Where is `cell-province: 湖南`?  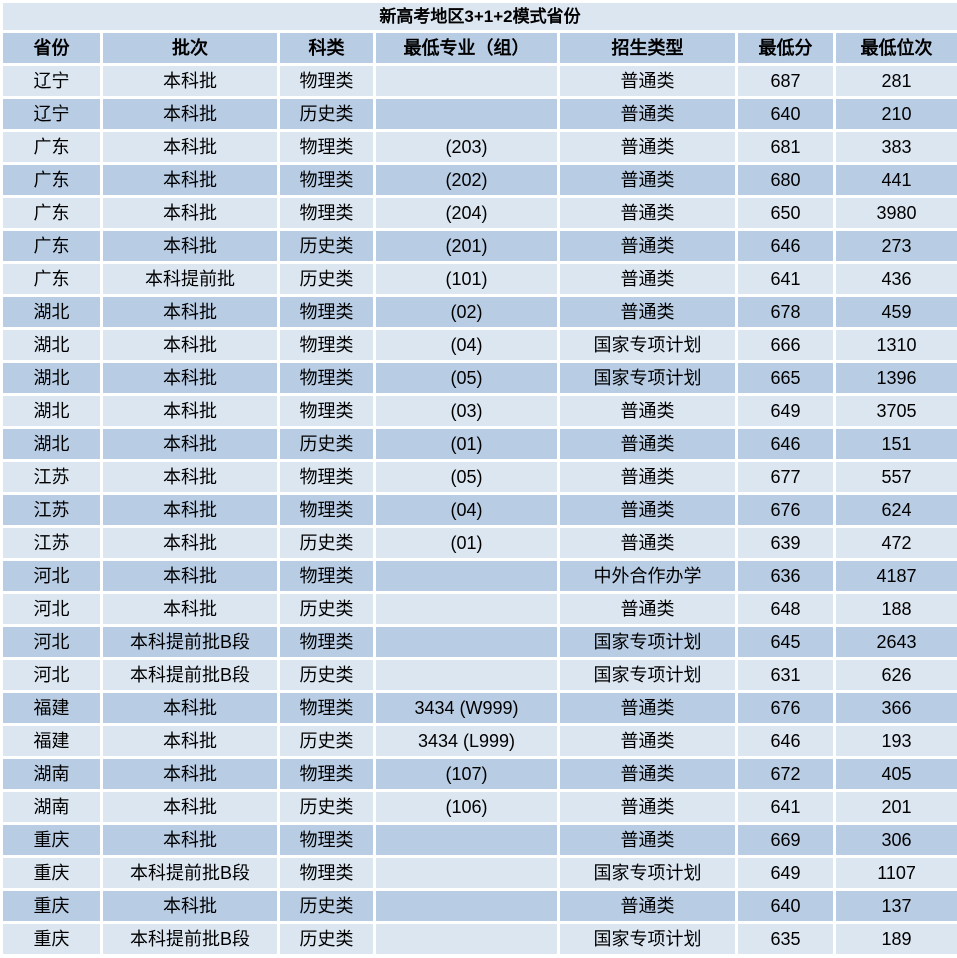
cell-province: 湖南 is located at coordinates (51, 807).